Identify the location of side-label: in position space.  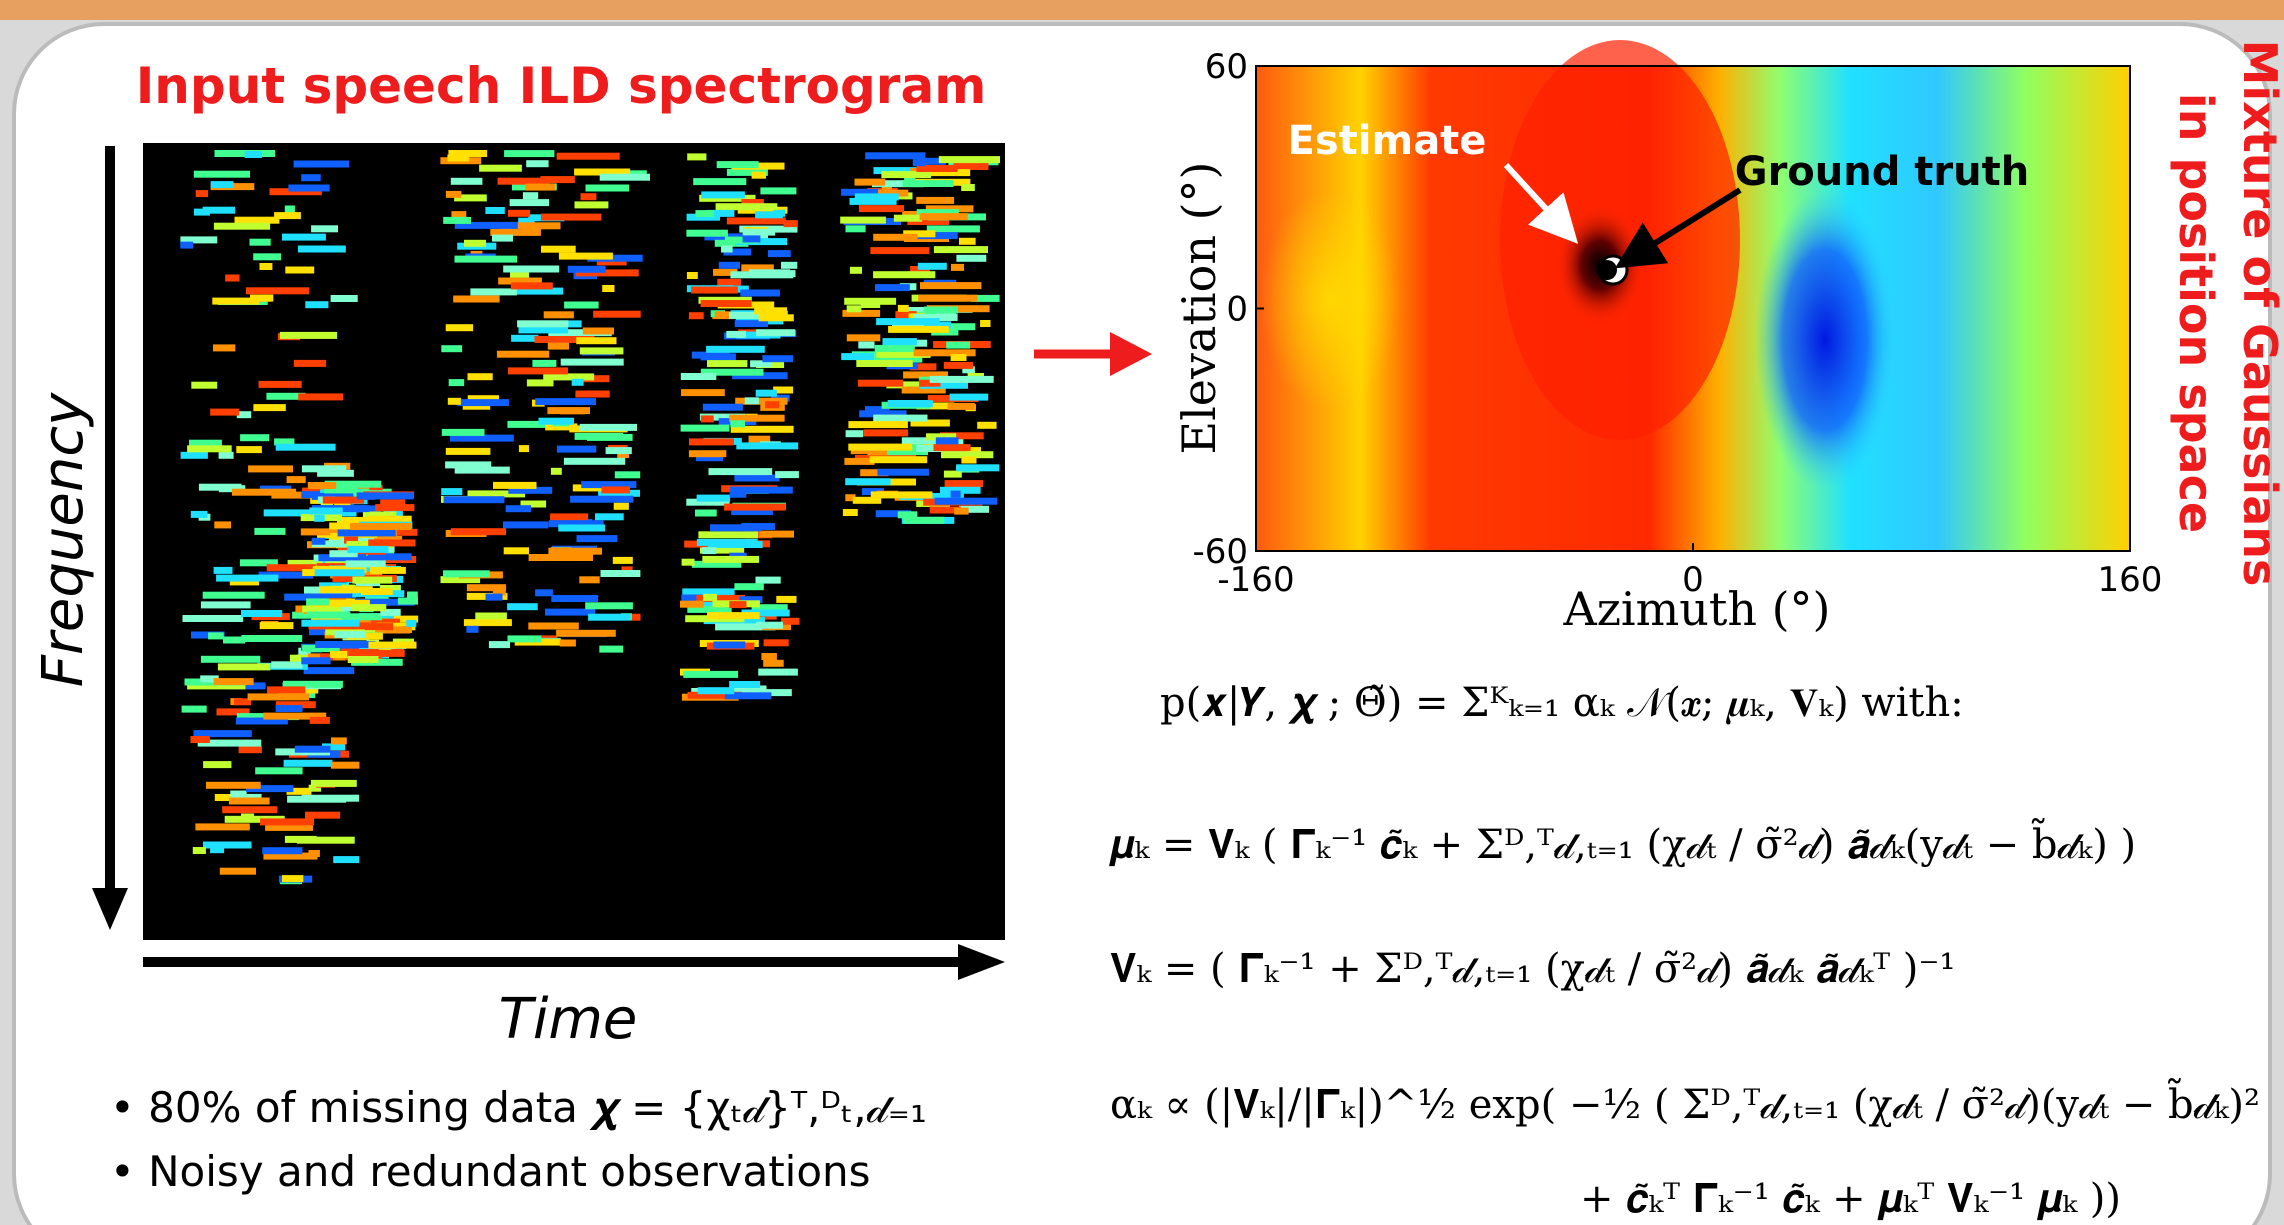
(2196, 313).